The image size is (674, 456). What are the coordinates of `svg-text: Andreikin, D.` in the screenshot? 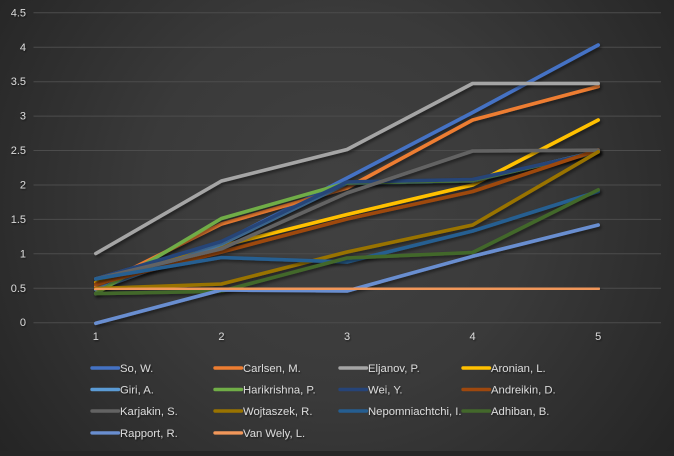 It's located at (523, 391).